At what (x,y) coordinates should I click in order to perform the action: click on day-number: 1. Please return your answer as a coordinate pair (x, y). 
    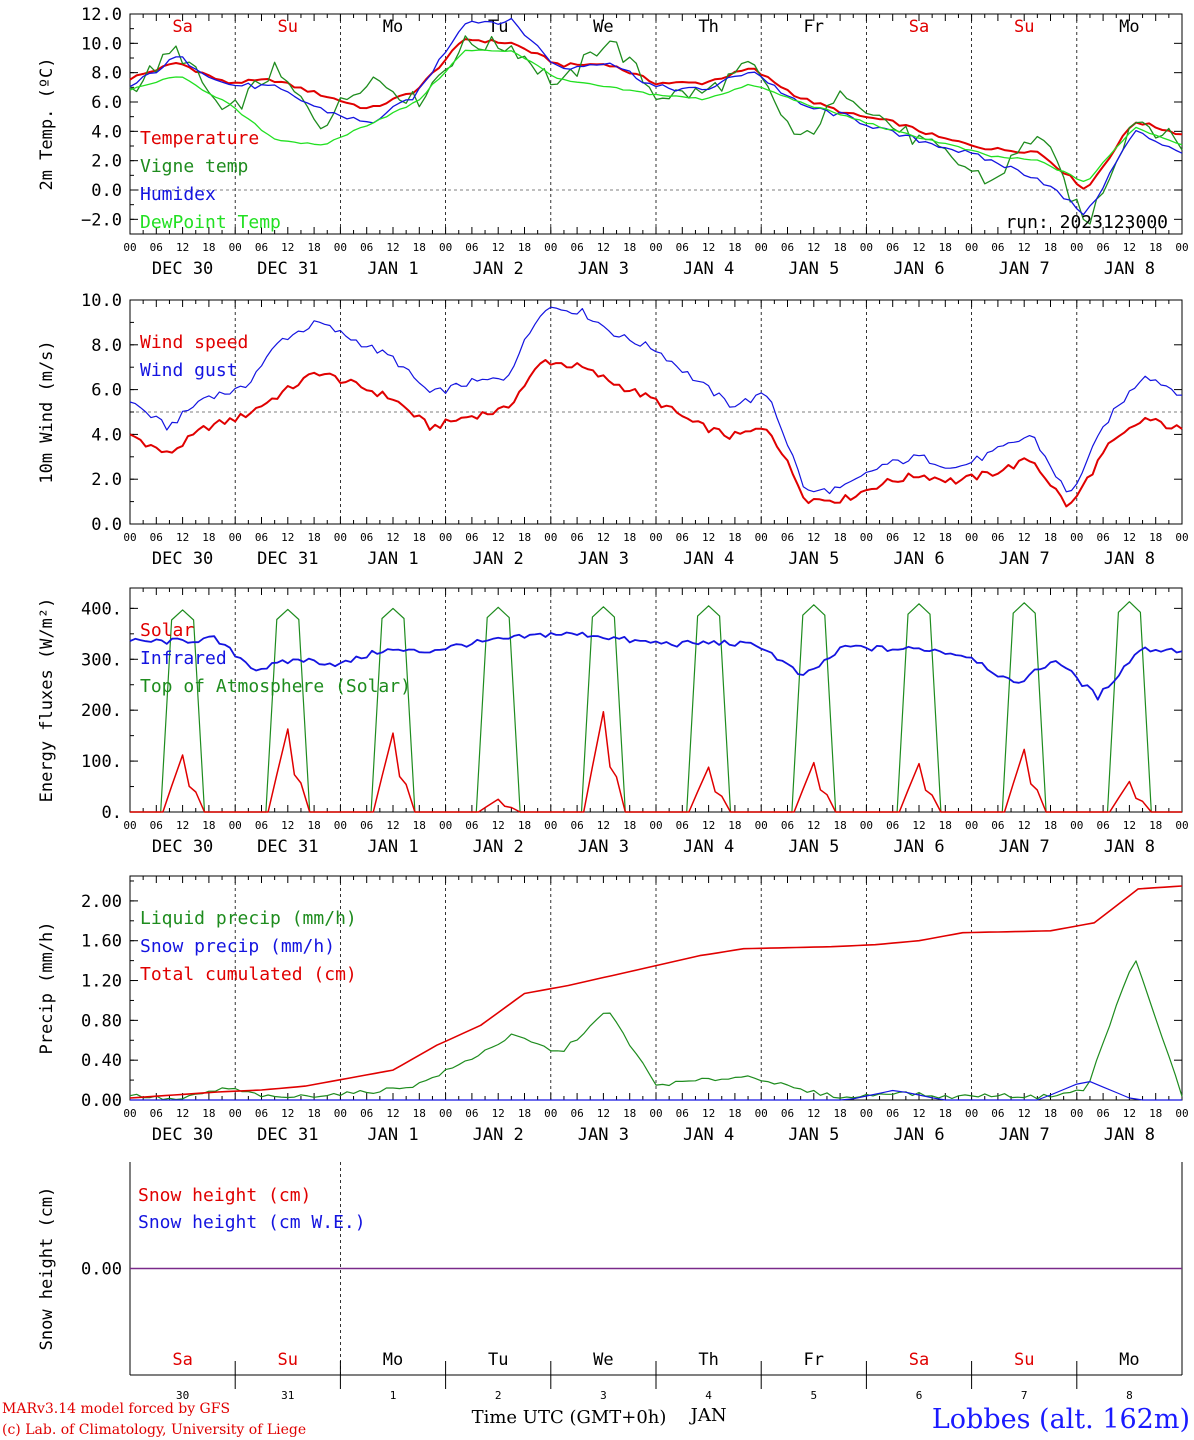
    Looking at the image, I should click on (393, 1395).